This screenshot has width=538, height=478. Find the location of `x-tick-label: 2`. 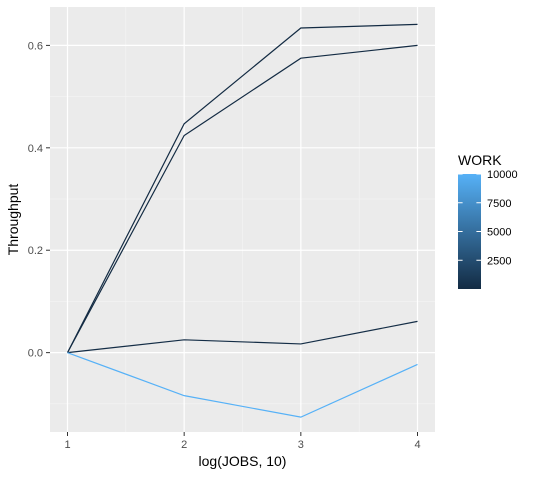

x-tick-label: 2 is located at coordinates (184, 445).